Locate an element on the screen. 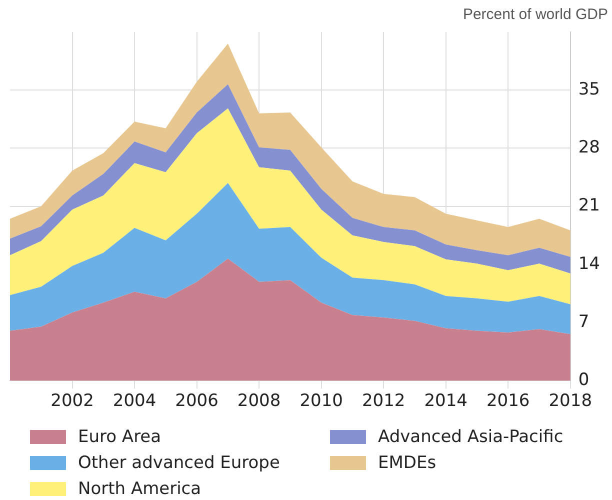 The image size is (612, 500). legend-label: Advanced Asia-Pacific is located at coordinates (471, 437).